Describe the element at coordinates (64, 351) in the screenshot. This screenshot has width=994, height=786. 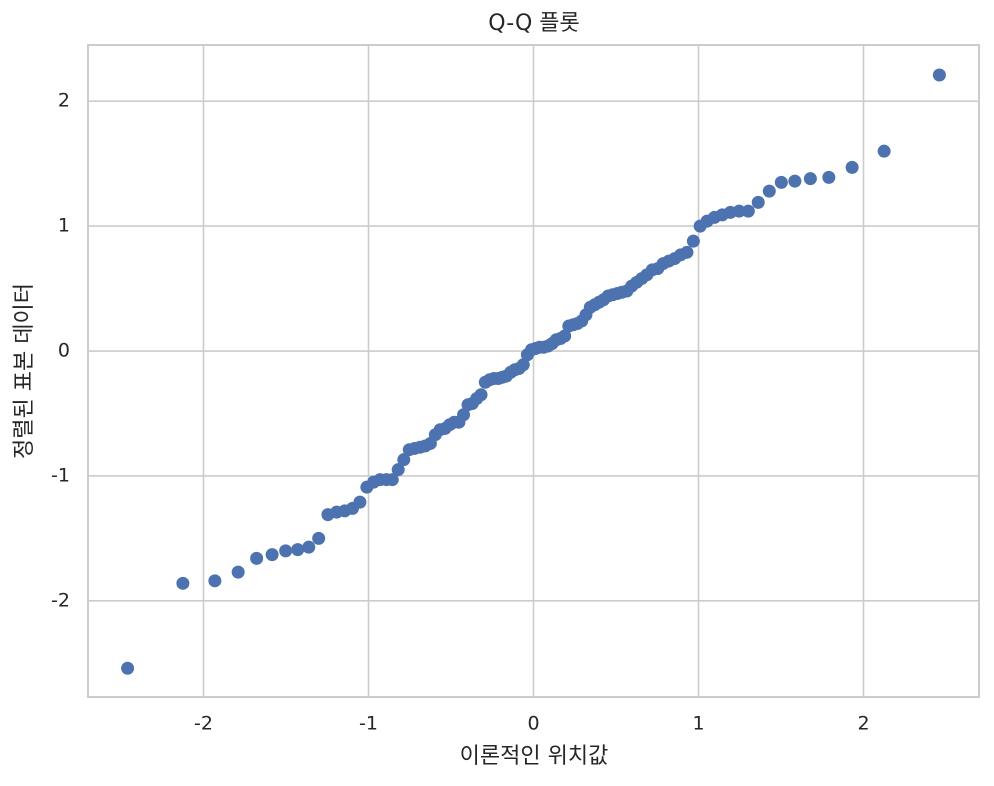
I see `y-tick-label: 0` at that location.